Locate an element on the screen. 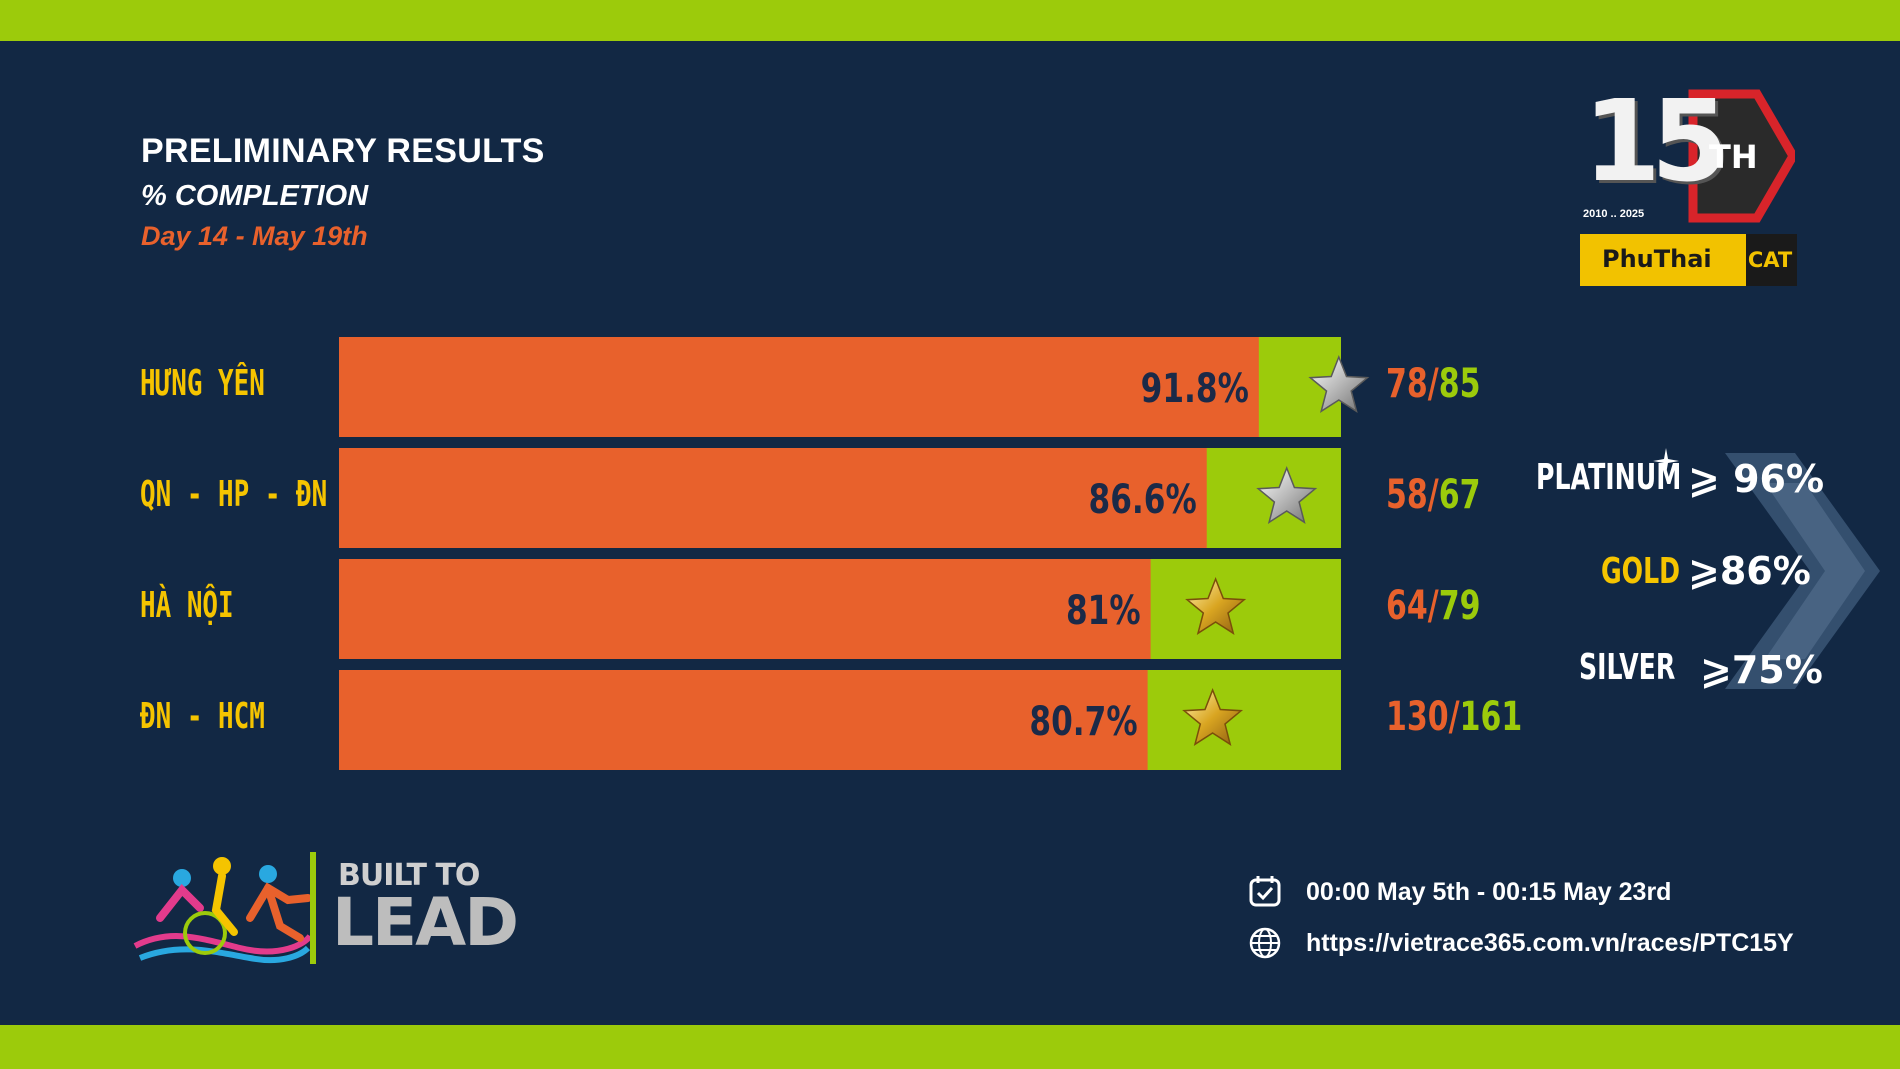 This screenshot has width=1900, height=1069. total-count: 79 is located at coordinates (1459, 606).